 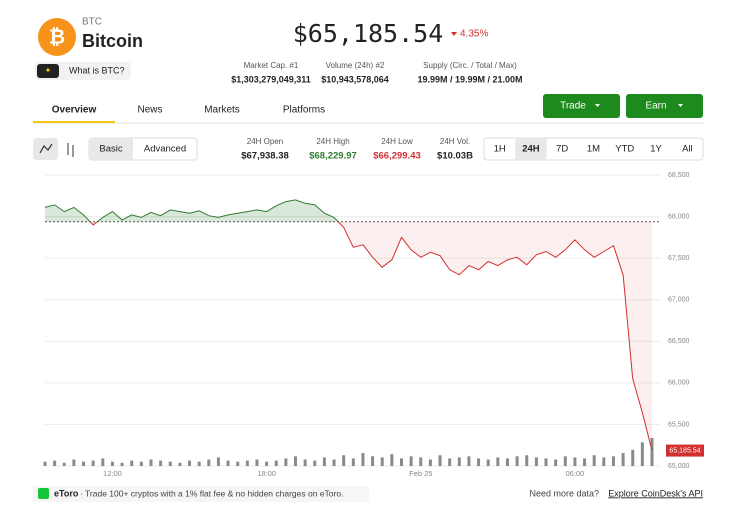 I want to click on y-tick-label: 67,500, so click(x=679, y=258).